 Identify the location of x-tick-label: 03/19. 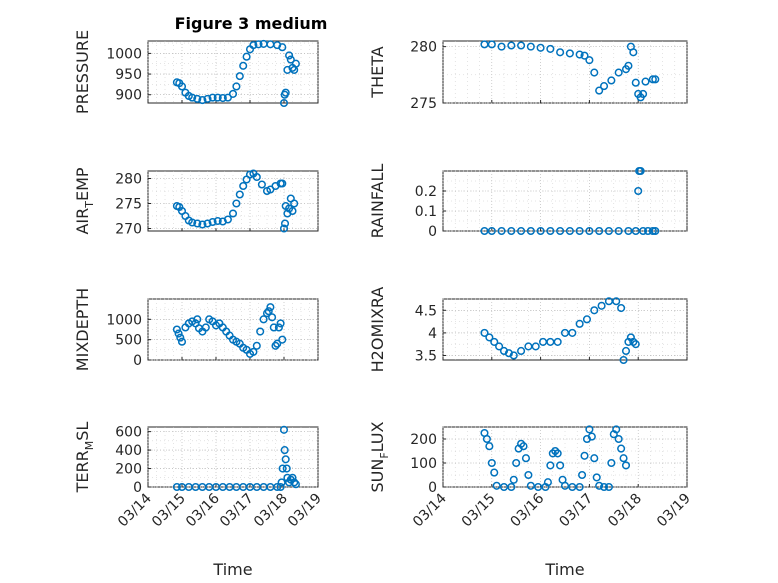
(305, 511).